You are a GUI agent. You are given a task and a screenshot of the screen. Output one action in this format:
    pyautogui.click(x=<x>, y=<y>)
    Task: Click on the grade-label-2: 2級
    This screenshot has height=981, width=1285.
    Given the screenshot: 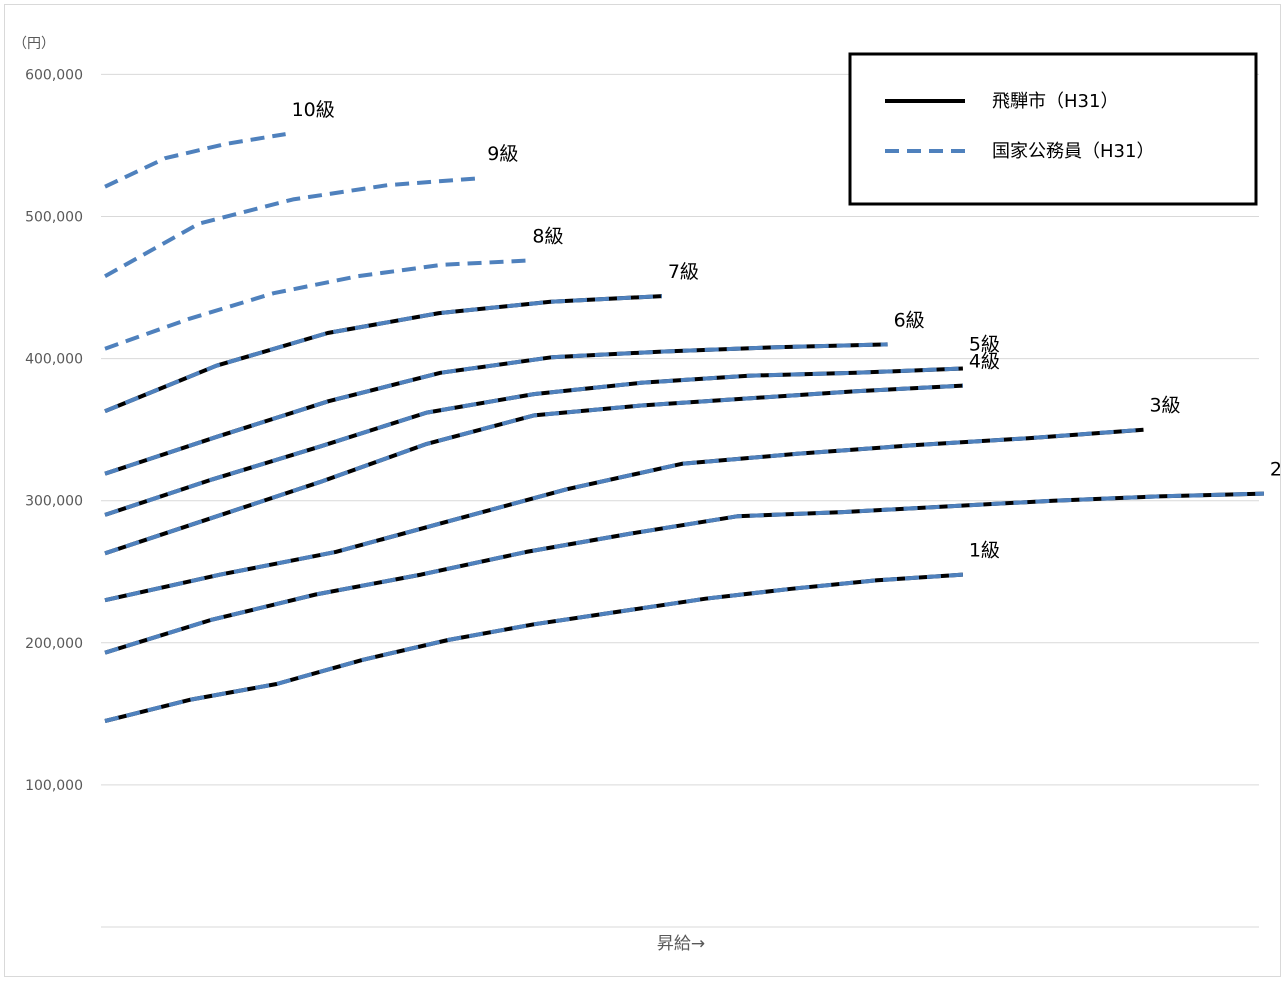 What is the action you would take?
    pyautogui.click(x=1276, y=470)
    